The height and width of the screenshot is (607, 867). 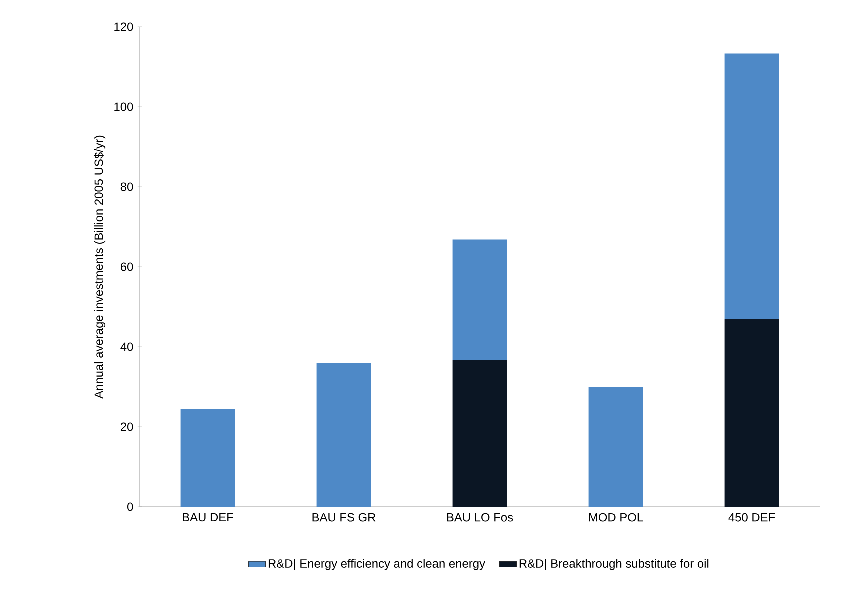 What do you see at coordinates (100, 267) in the screenshot?
I see `y-axis-title: Annual average investments (Billion 2005 US$/yr)` at bounding box center [100, 267].